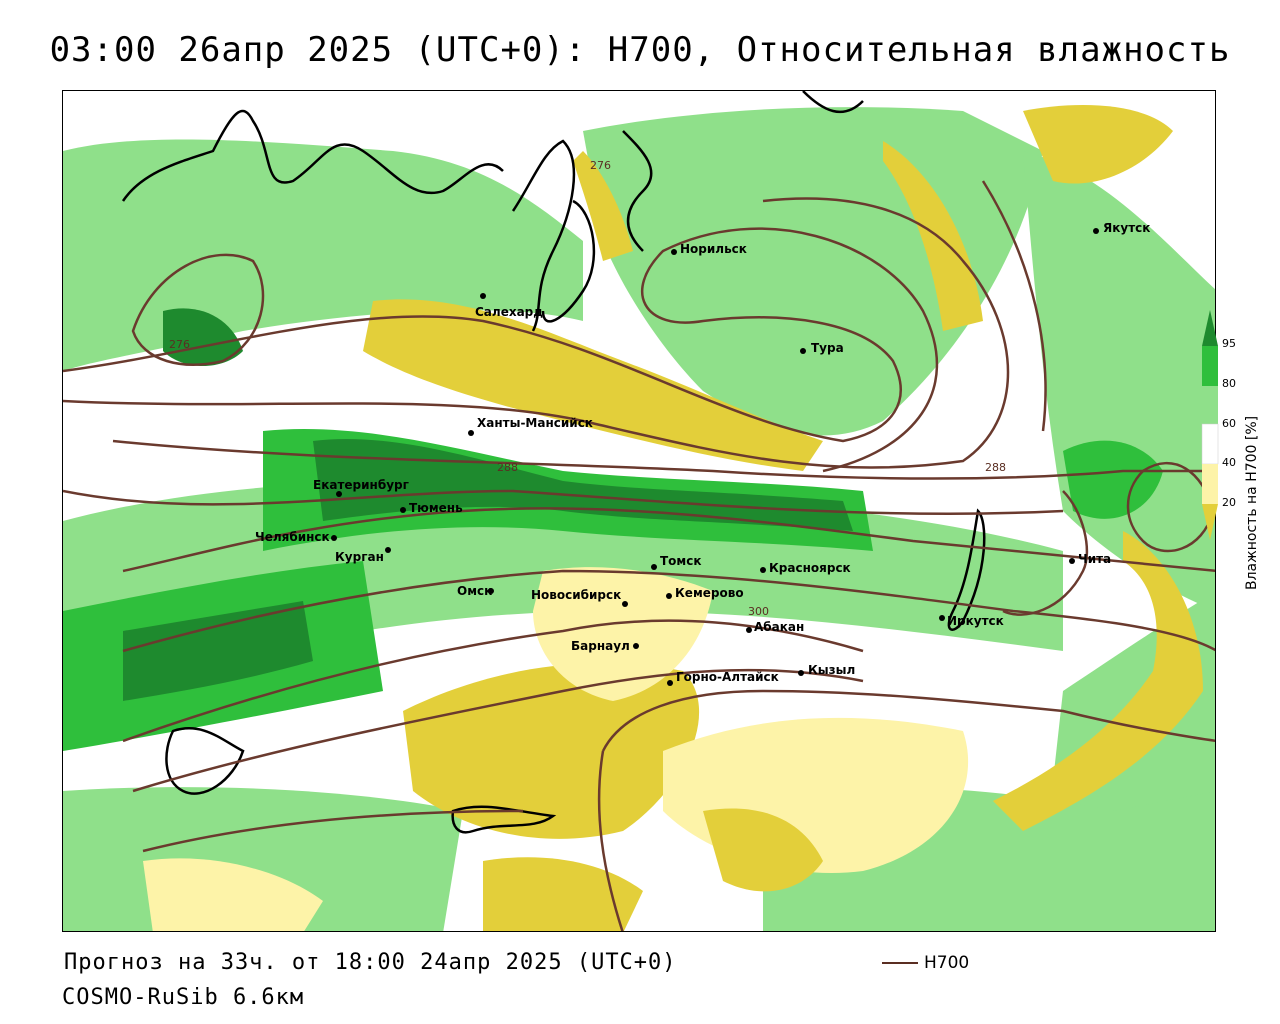 The image size is (1280, 1024). Describe the element at coordinates (292, 537) in the screenshot. I see `city-label: Челябинск` at that location.